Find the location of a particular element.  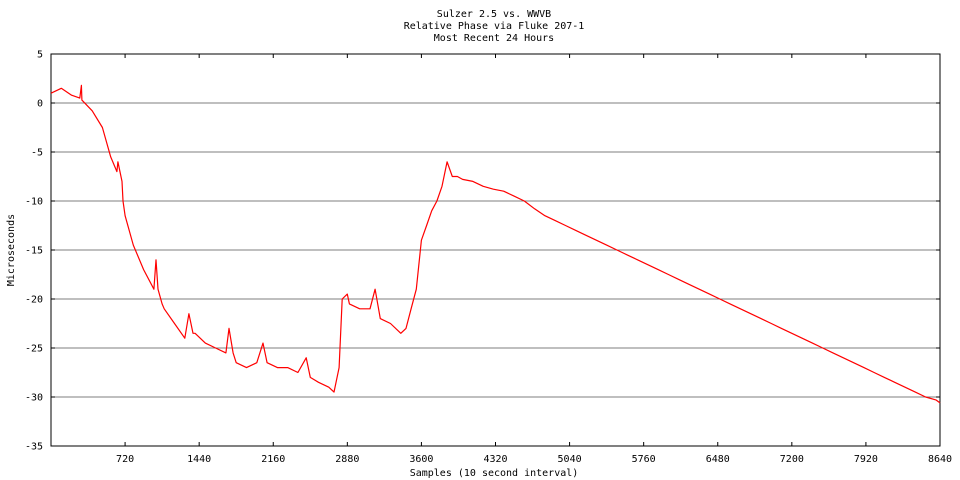

x-tick-label: 5760 is located at coordinates (644, 459).